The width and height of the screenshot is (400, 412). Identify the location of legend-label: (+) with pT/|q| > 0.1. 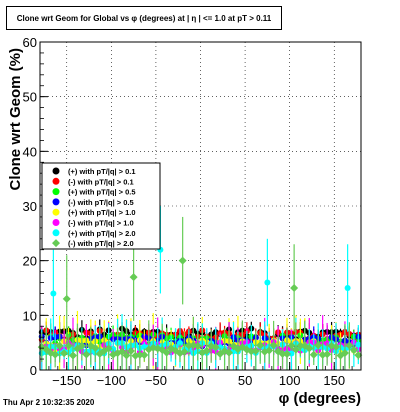
(102, 171).